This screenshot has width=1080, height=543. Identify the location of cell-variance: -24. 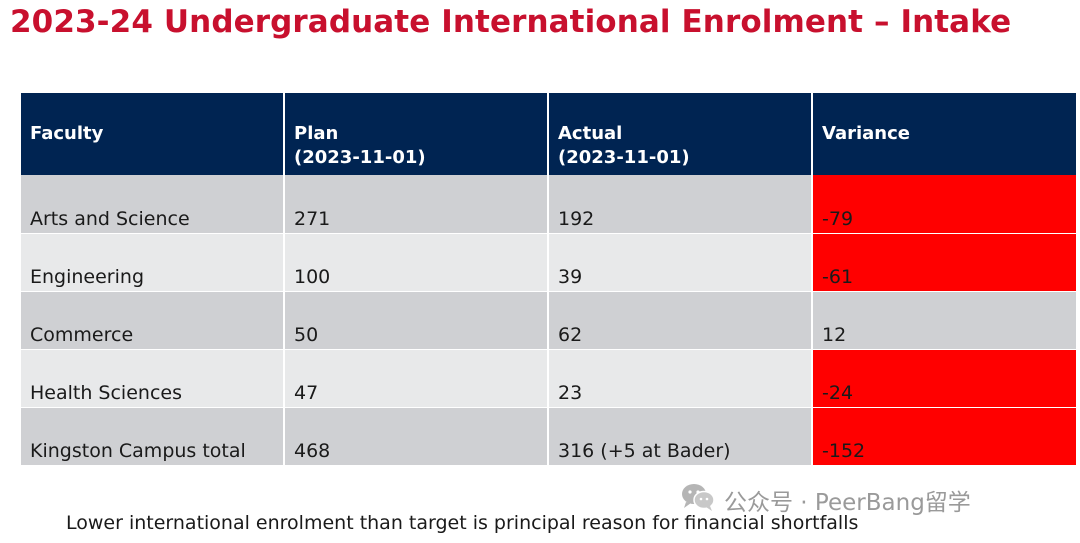
(944, 378).